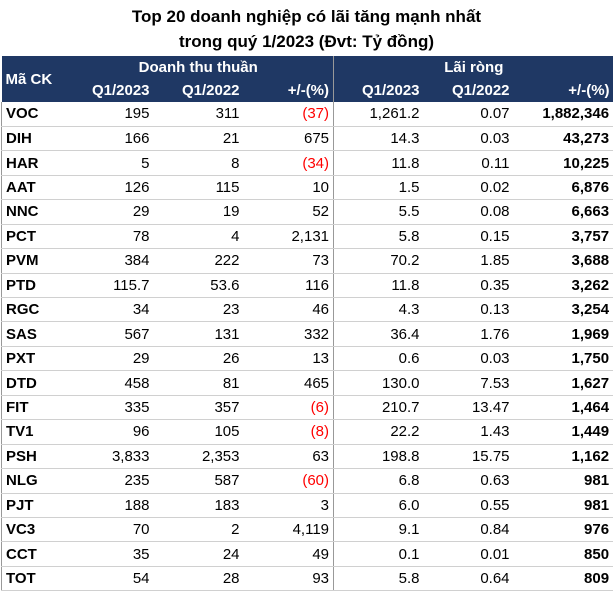 Image resolution: width=613 pixels, height=615 pixels. I want to click on cell-revenue-q1-2023: 29, so click(108, 212).